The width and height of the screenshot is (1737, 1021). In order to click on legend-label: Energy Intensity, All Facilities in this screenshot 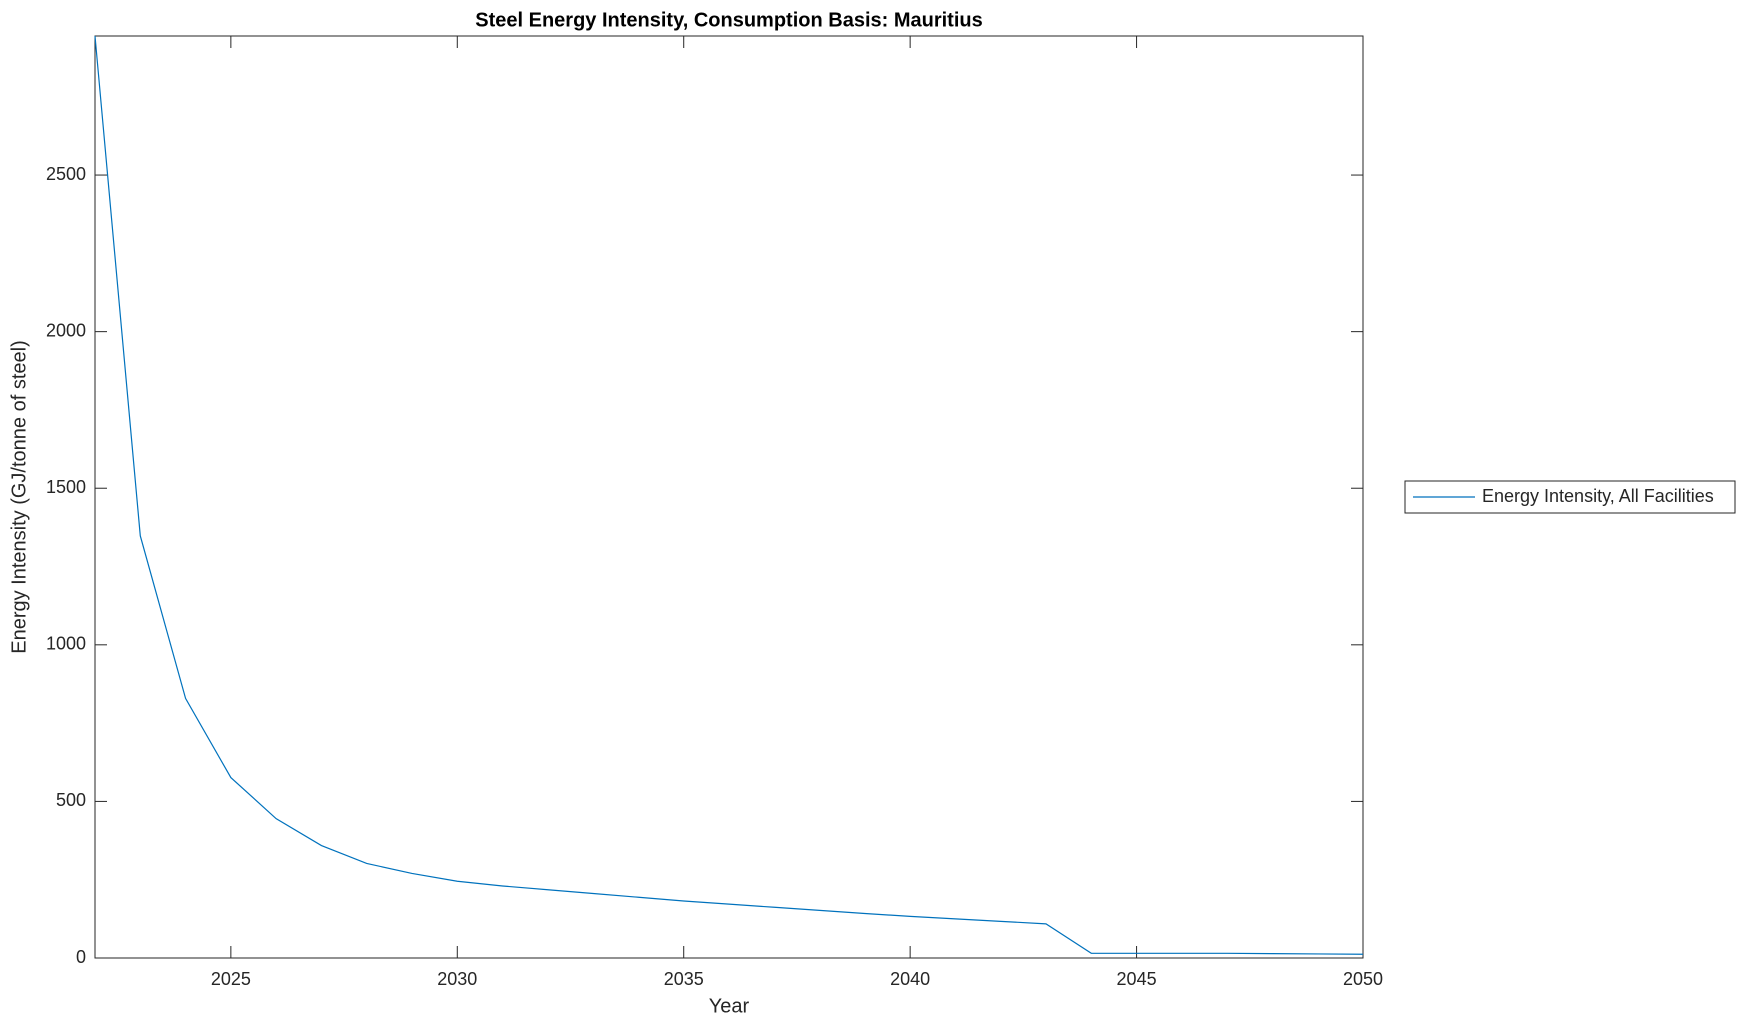, I will do `click(1598, 496)`.